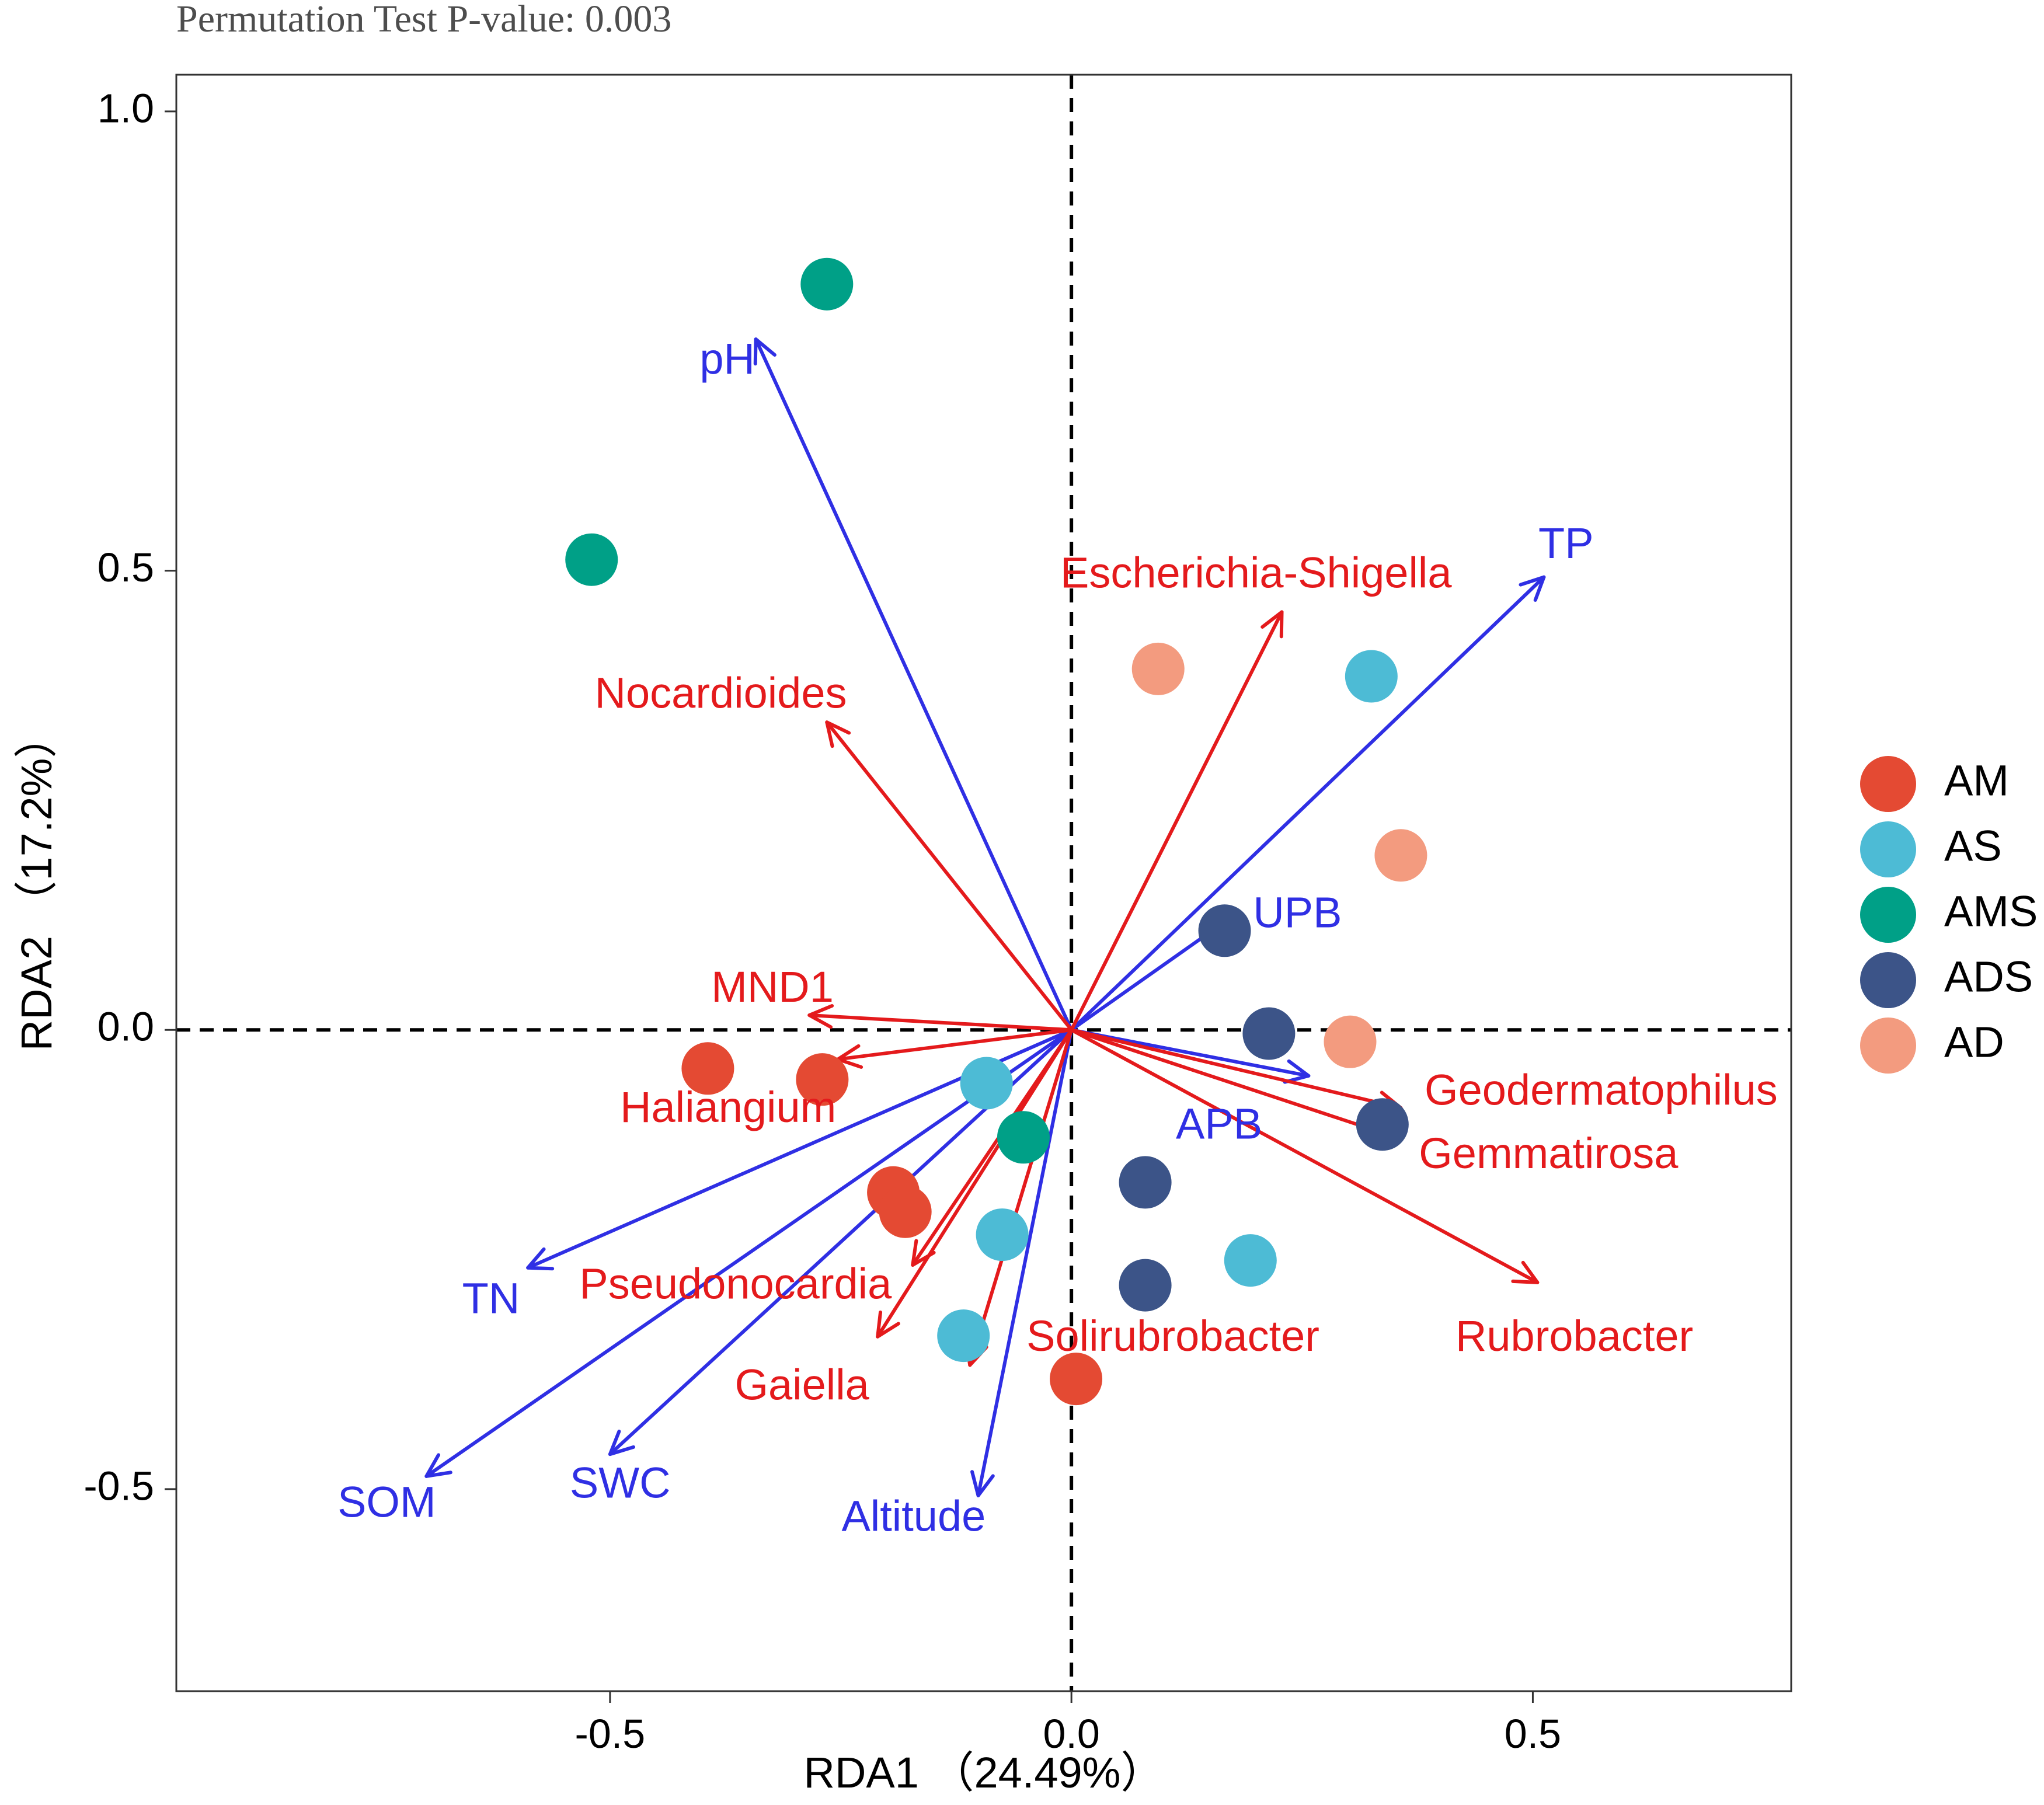 This screenshot has width=2044, height=1805. What do you see at coordinates (491, 1298) in the screenshot?
I see `arrow-label-tn: TN` at bounding box center [491, 1298].